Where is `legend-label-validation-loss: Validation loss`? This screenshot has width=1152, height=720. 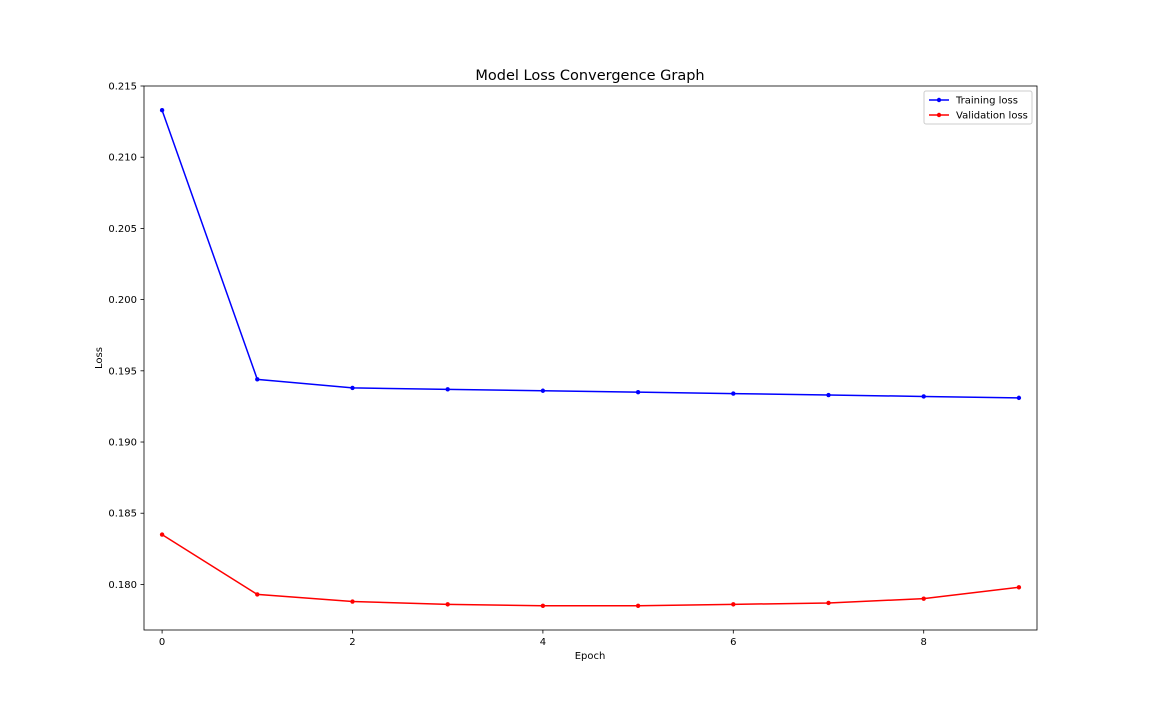 legend-label-validation-loss: Validation loss is located at coordinates (992, 116).